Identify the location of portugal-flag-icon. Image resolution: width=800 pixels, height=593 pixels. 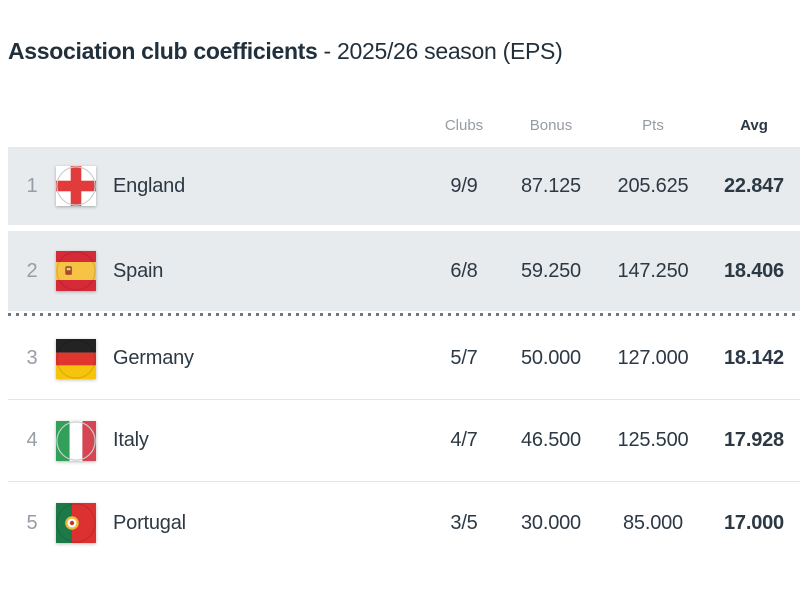
(76, 523).